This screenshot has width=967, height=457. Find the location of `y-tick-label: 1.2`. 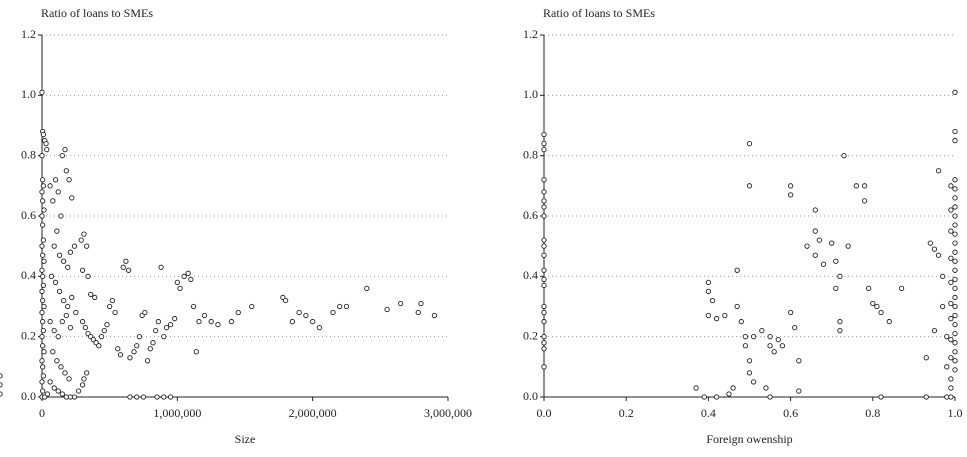

y-tick-label: 1.2 is located at coordinates (530, 34).